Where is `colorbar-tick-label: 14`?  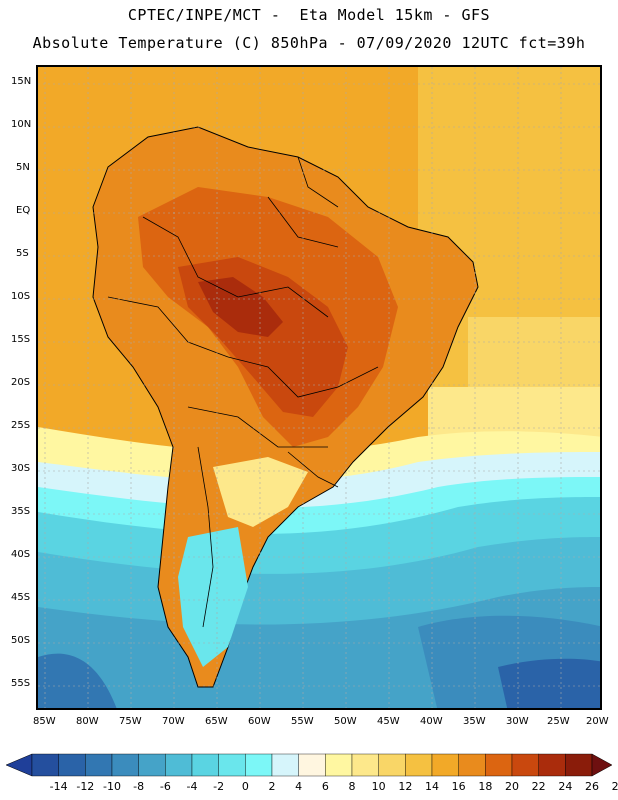
colorbar-tick-label: 14 is located at coordinates (432, 786).